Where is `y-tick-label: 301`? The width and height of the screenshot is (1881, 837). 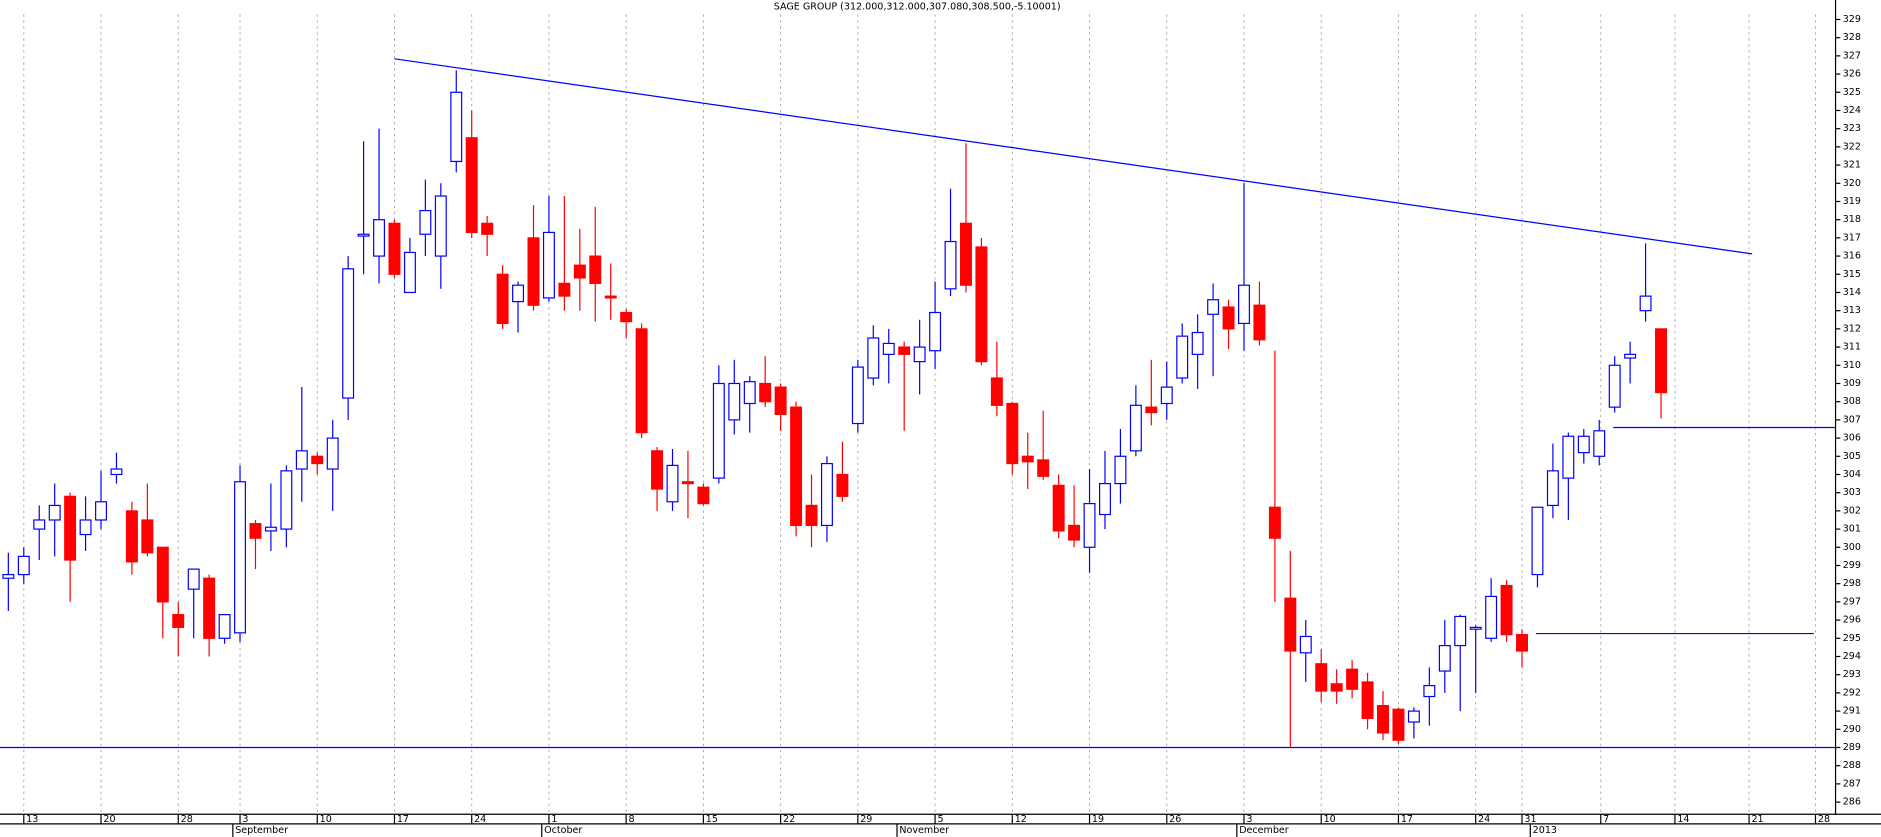
y-tick-label: 301 is located at coordinates (1852, 529).